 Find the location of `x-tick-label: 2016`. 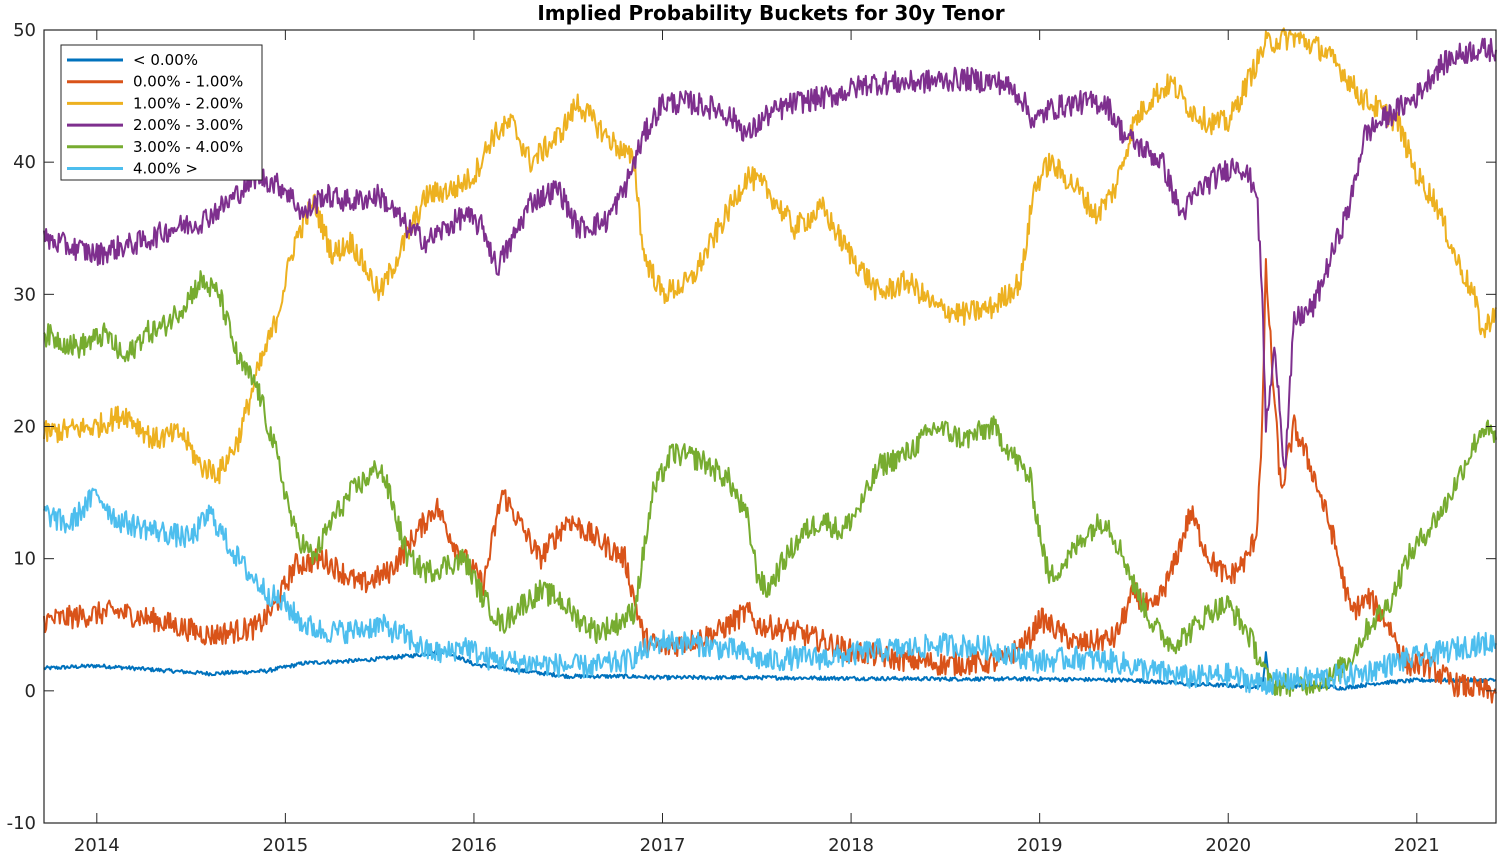

x-tick-label: 2016 is located at coordinates (474, 845).